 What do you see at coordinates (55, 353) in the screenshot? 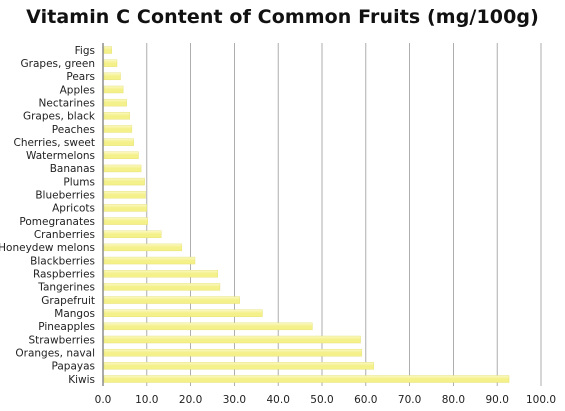
I see `category-label: Oranges, naval` at bounding box center [55, 353].